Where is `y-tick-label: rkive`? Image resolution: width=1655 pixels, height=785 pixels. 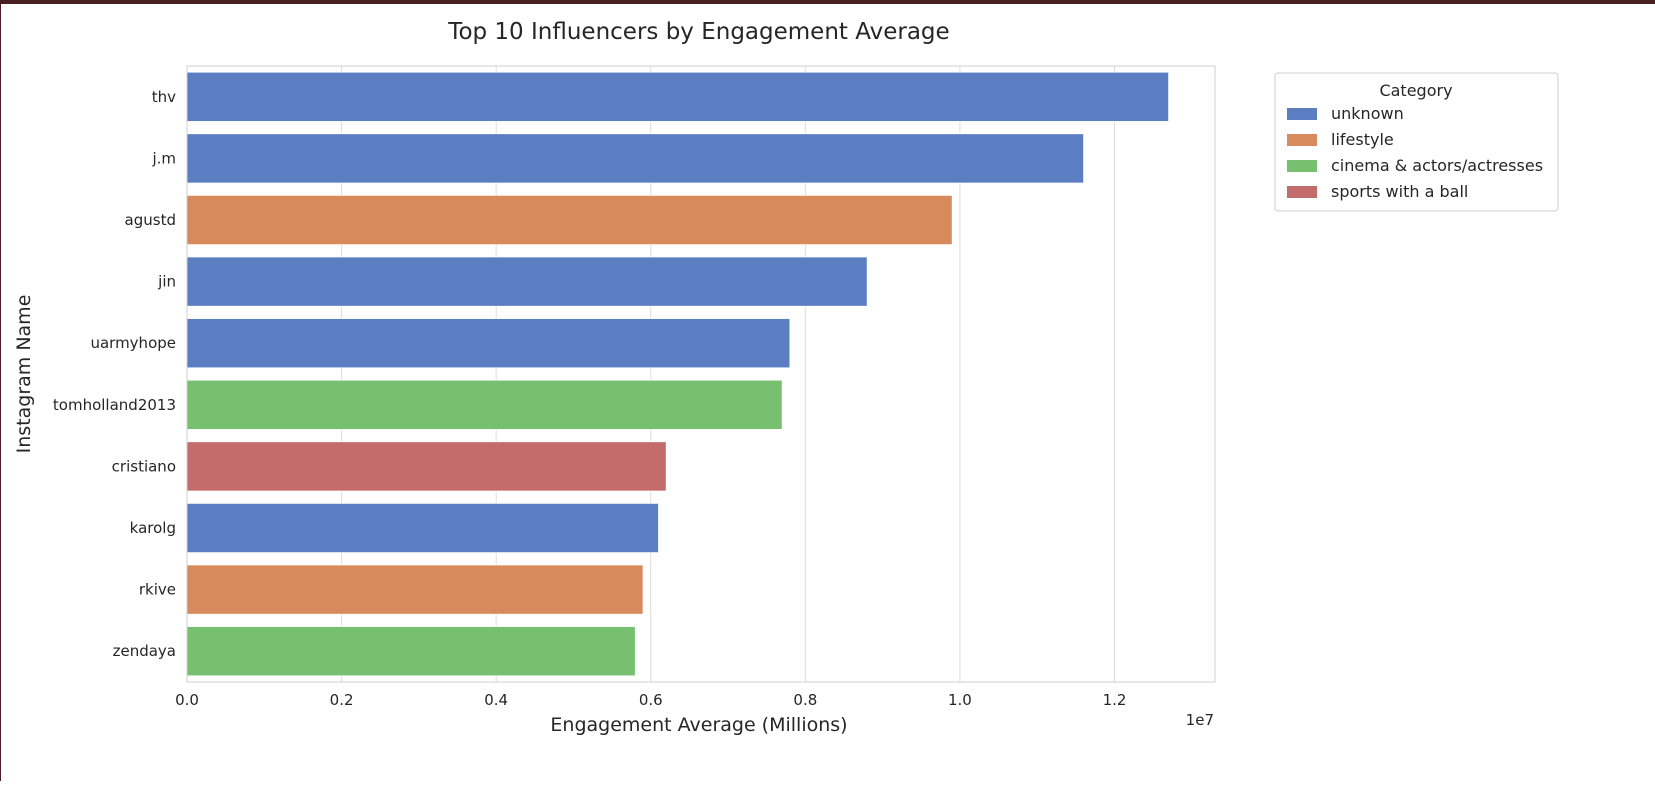
y-tick-label: rkive is located at coordinates (157, 590).